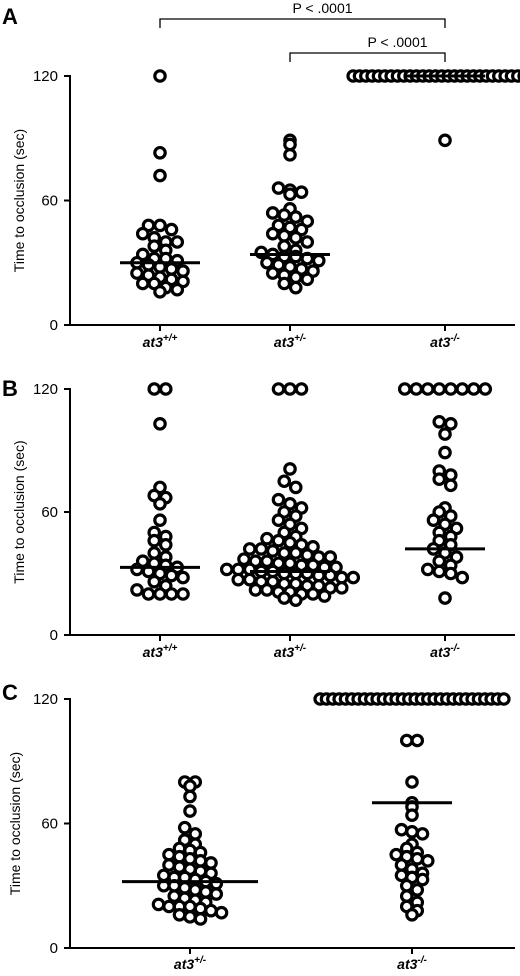 The image size is (520, 976). What do you see at coordinates (10, 692) in the screenshot?
I see `panel-letter: C` at bounding box center [10, 692].